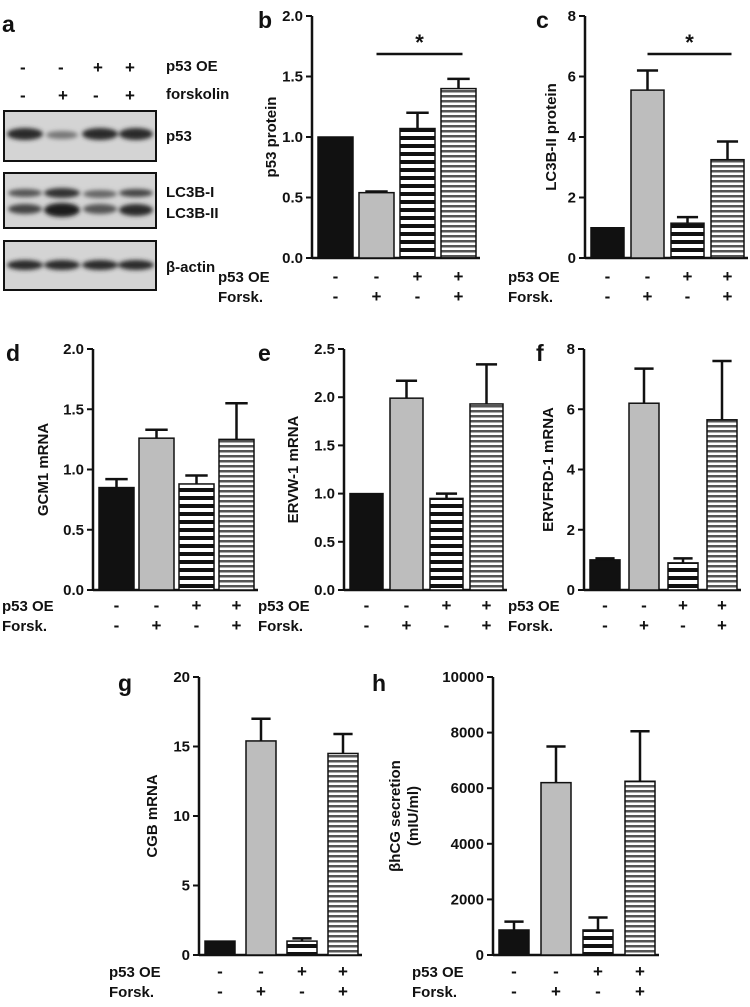 This screenshot has width=750, height=1007. What do you see at coordinates (73, 409) in the screenshot?
I see `y-tick-label-d: 1.5` at bounding box center [73, 409].